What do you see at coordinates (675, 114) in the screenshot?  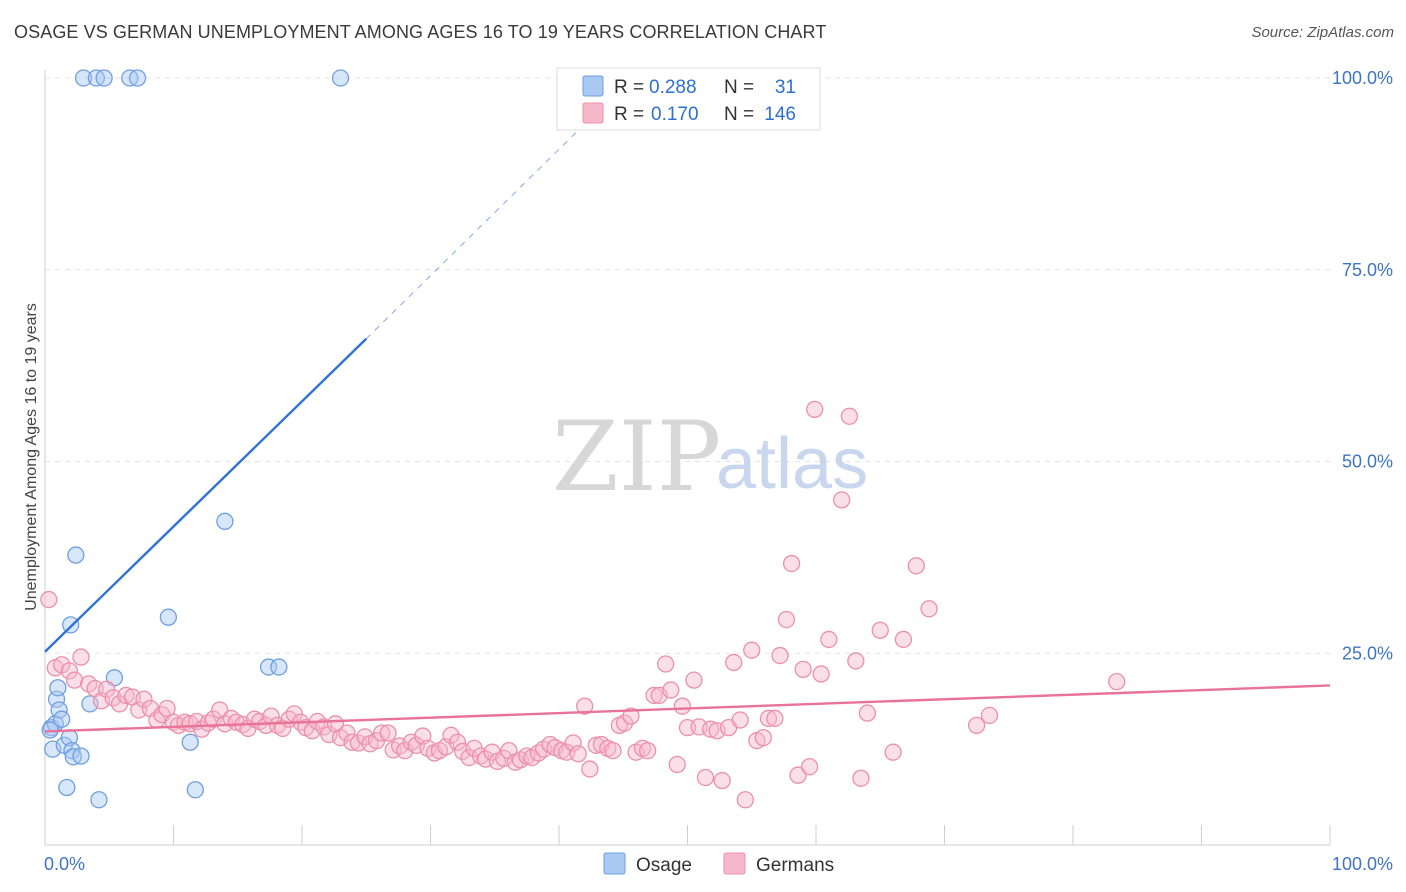 I see `legend-r-value-germans: 0.170` at bounding box center [675, 114].